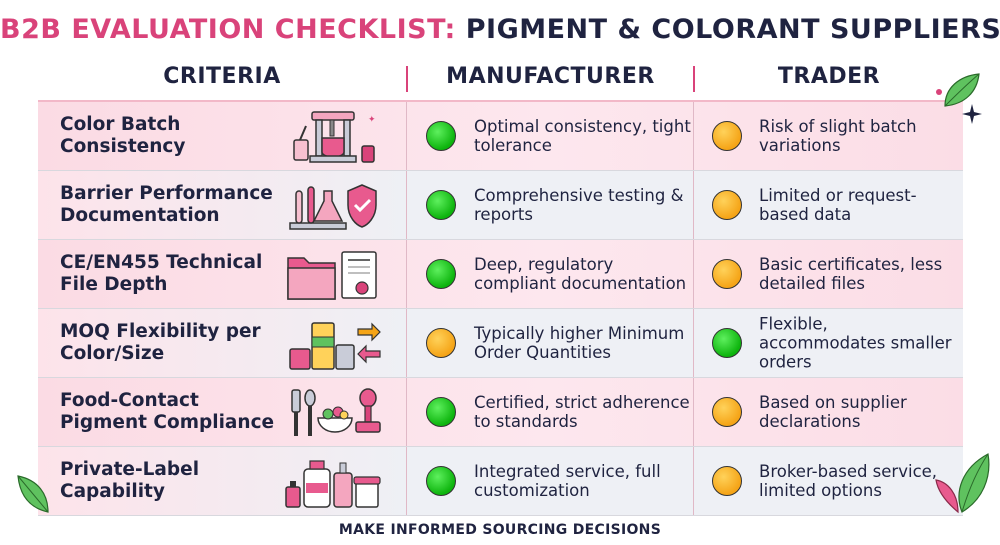  I want to click on header-criteria: CRITERIA, so click(222, 76).